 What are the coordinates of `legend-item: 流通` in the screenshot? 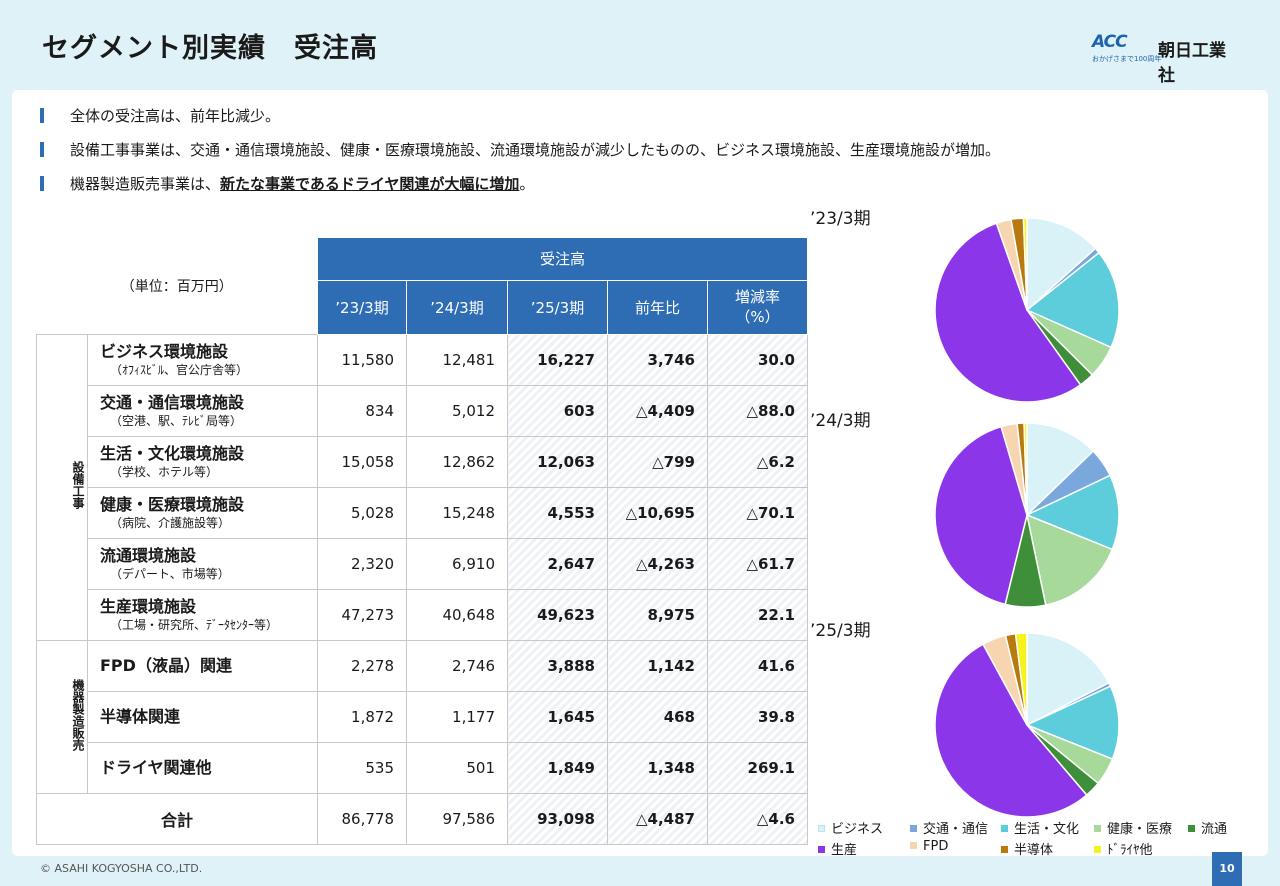 It's located at (1207, 827).